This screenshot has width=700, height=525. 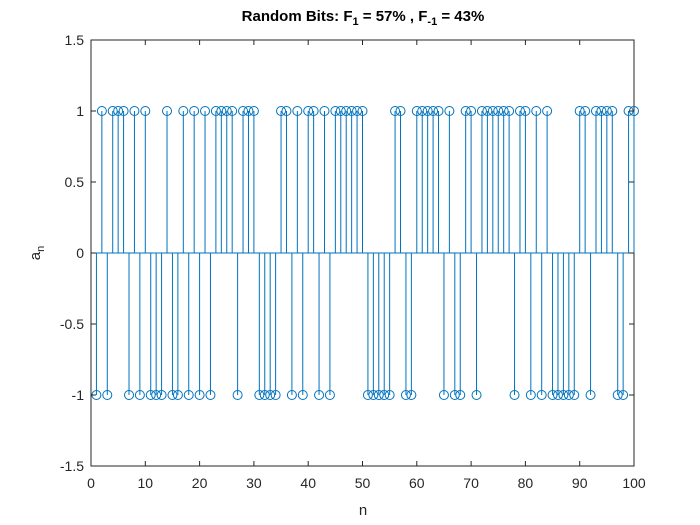 I want to click on x-tick-label: 100, so click(x=634, y=483).